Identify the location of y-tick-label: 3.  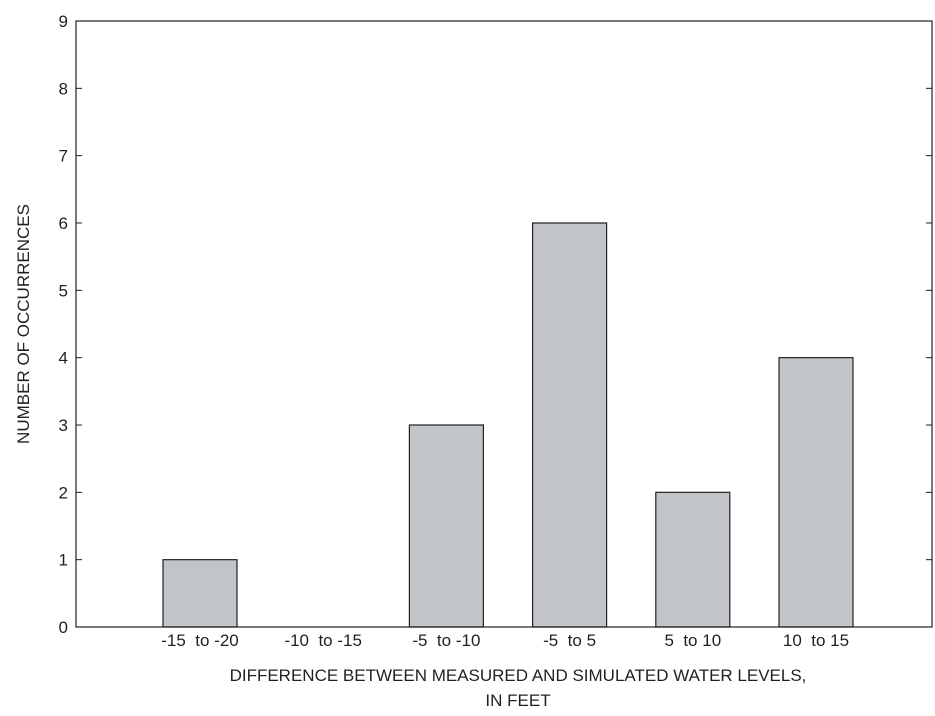
(63, 425).